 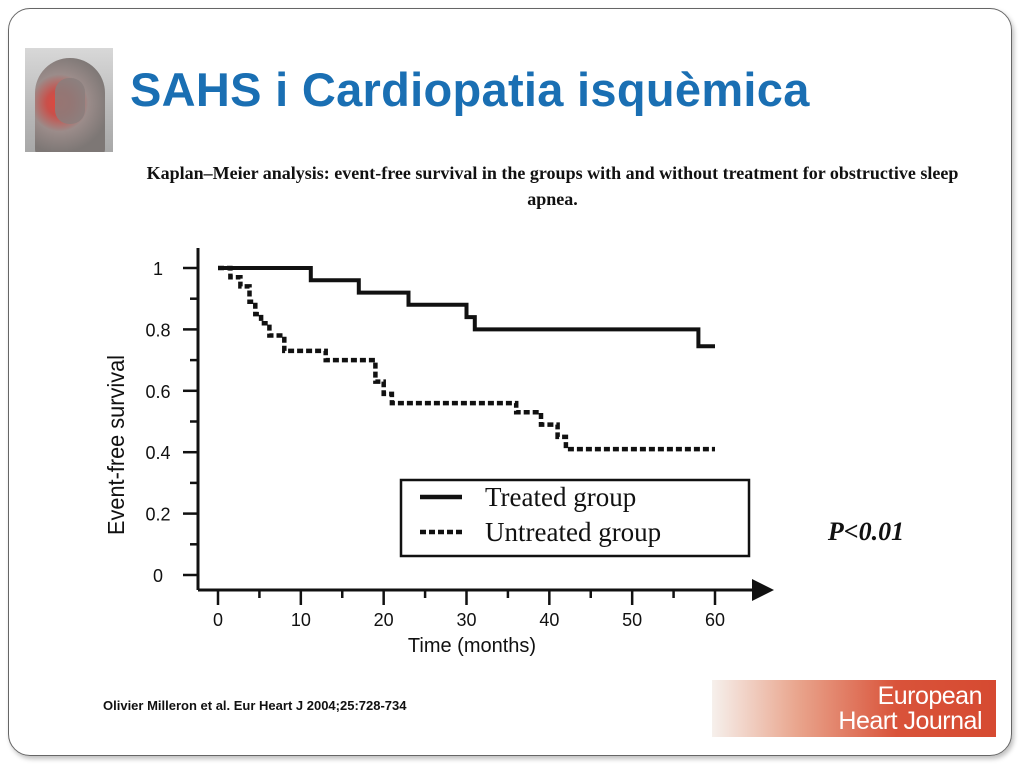 What do you see at coordinates (116, 445) in the screenshot?
I see `y-axis-label: Event-free survival` at bounding box center [116, 445].